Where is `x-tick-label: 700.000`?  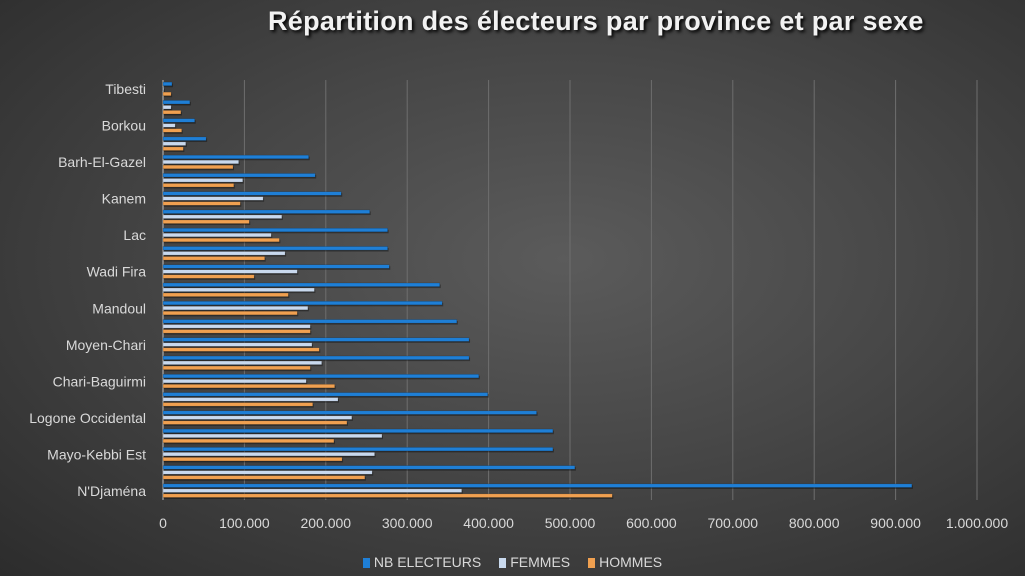 x-tick-label: 700.000 is located at coordinates (732, 523).